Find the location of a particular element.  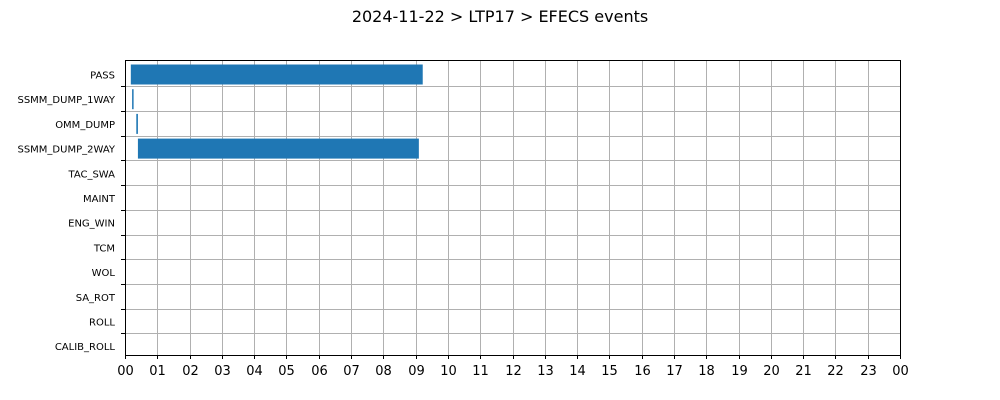

y-tick-label: MAINT is located at coordinates (99, 199).